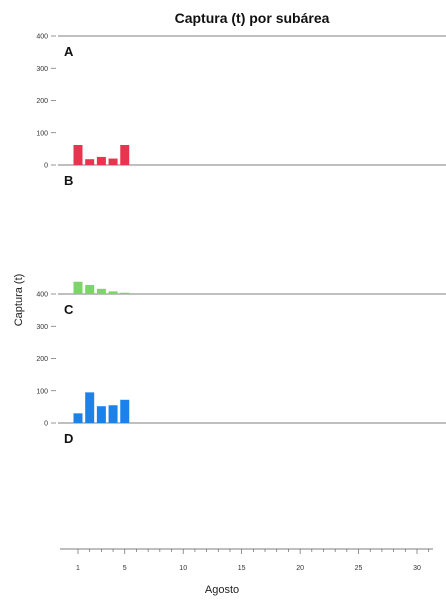  Describe the element at coordinates (19, 300) in the screenshot. I see `y-axis-title: Captura (t)` at that location.